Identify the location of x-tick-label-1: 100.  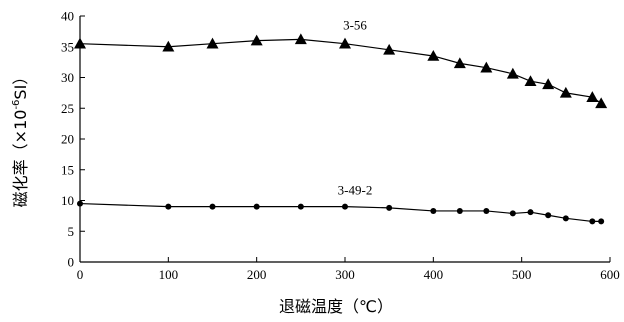
(169, 274).